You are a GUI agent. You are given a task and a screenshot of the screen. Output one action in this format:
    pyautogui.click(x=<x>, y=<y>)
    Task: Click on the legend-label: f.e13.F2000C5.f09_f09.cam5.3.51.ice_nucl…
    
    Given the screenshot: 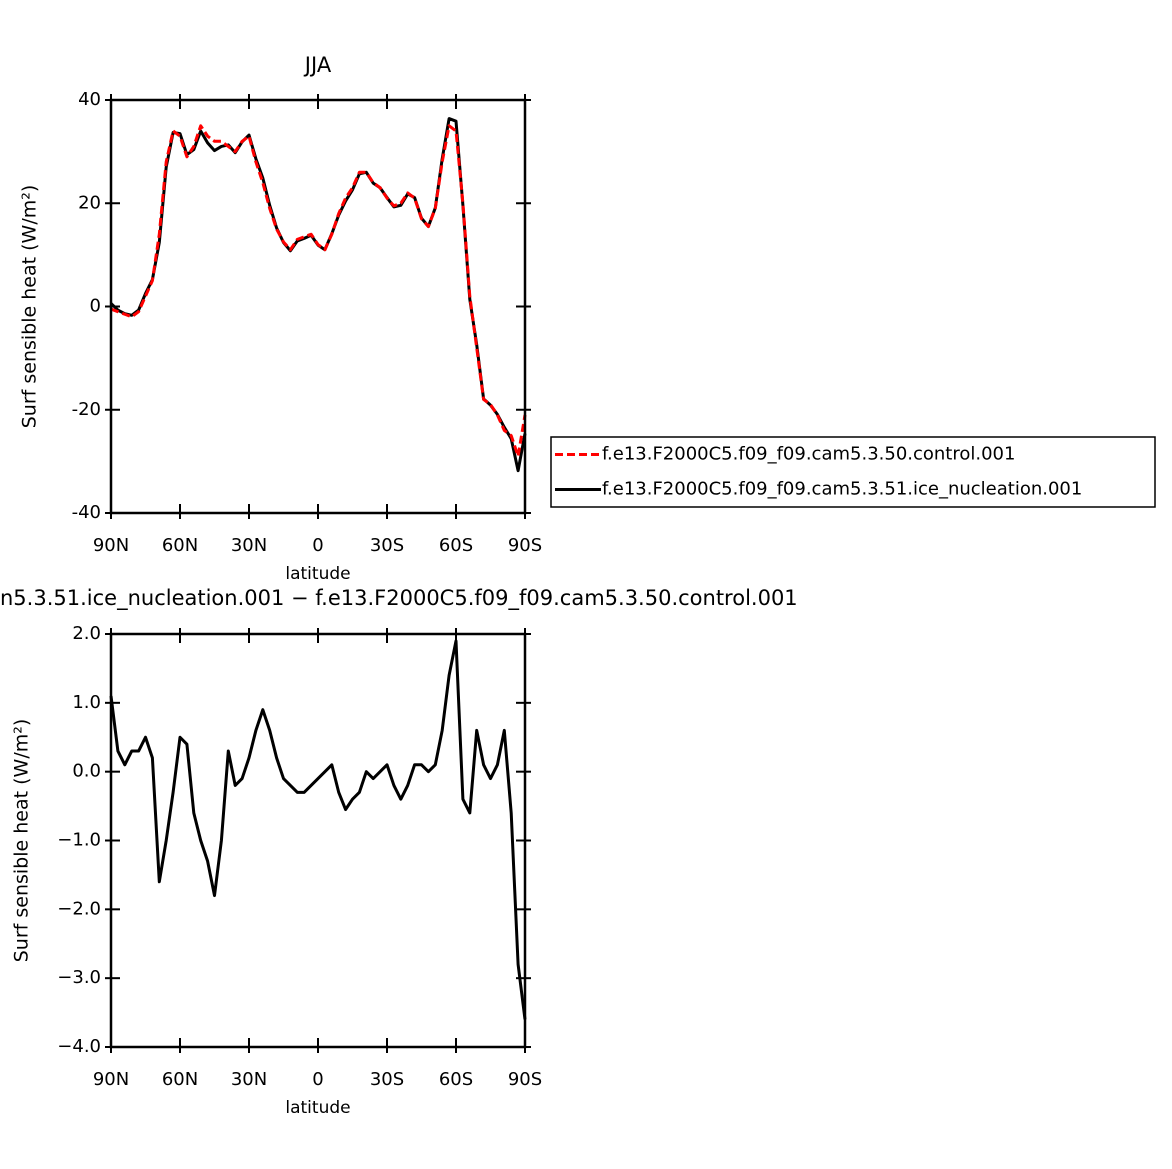 What is the action you would take?
    pyautogui.click(x=842, y=489)
    